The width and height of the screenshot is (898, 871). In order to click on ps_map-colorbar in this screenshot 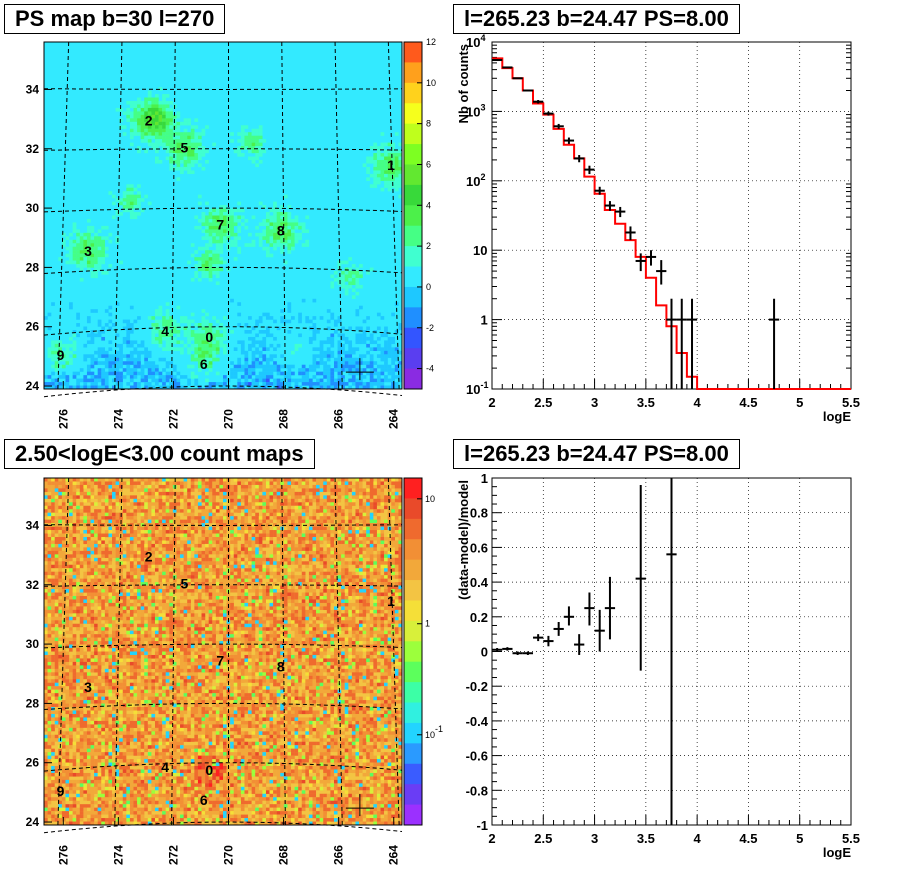, I will do `click(413, 216)`.